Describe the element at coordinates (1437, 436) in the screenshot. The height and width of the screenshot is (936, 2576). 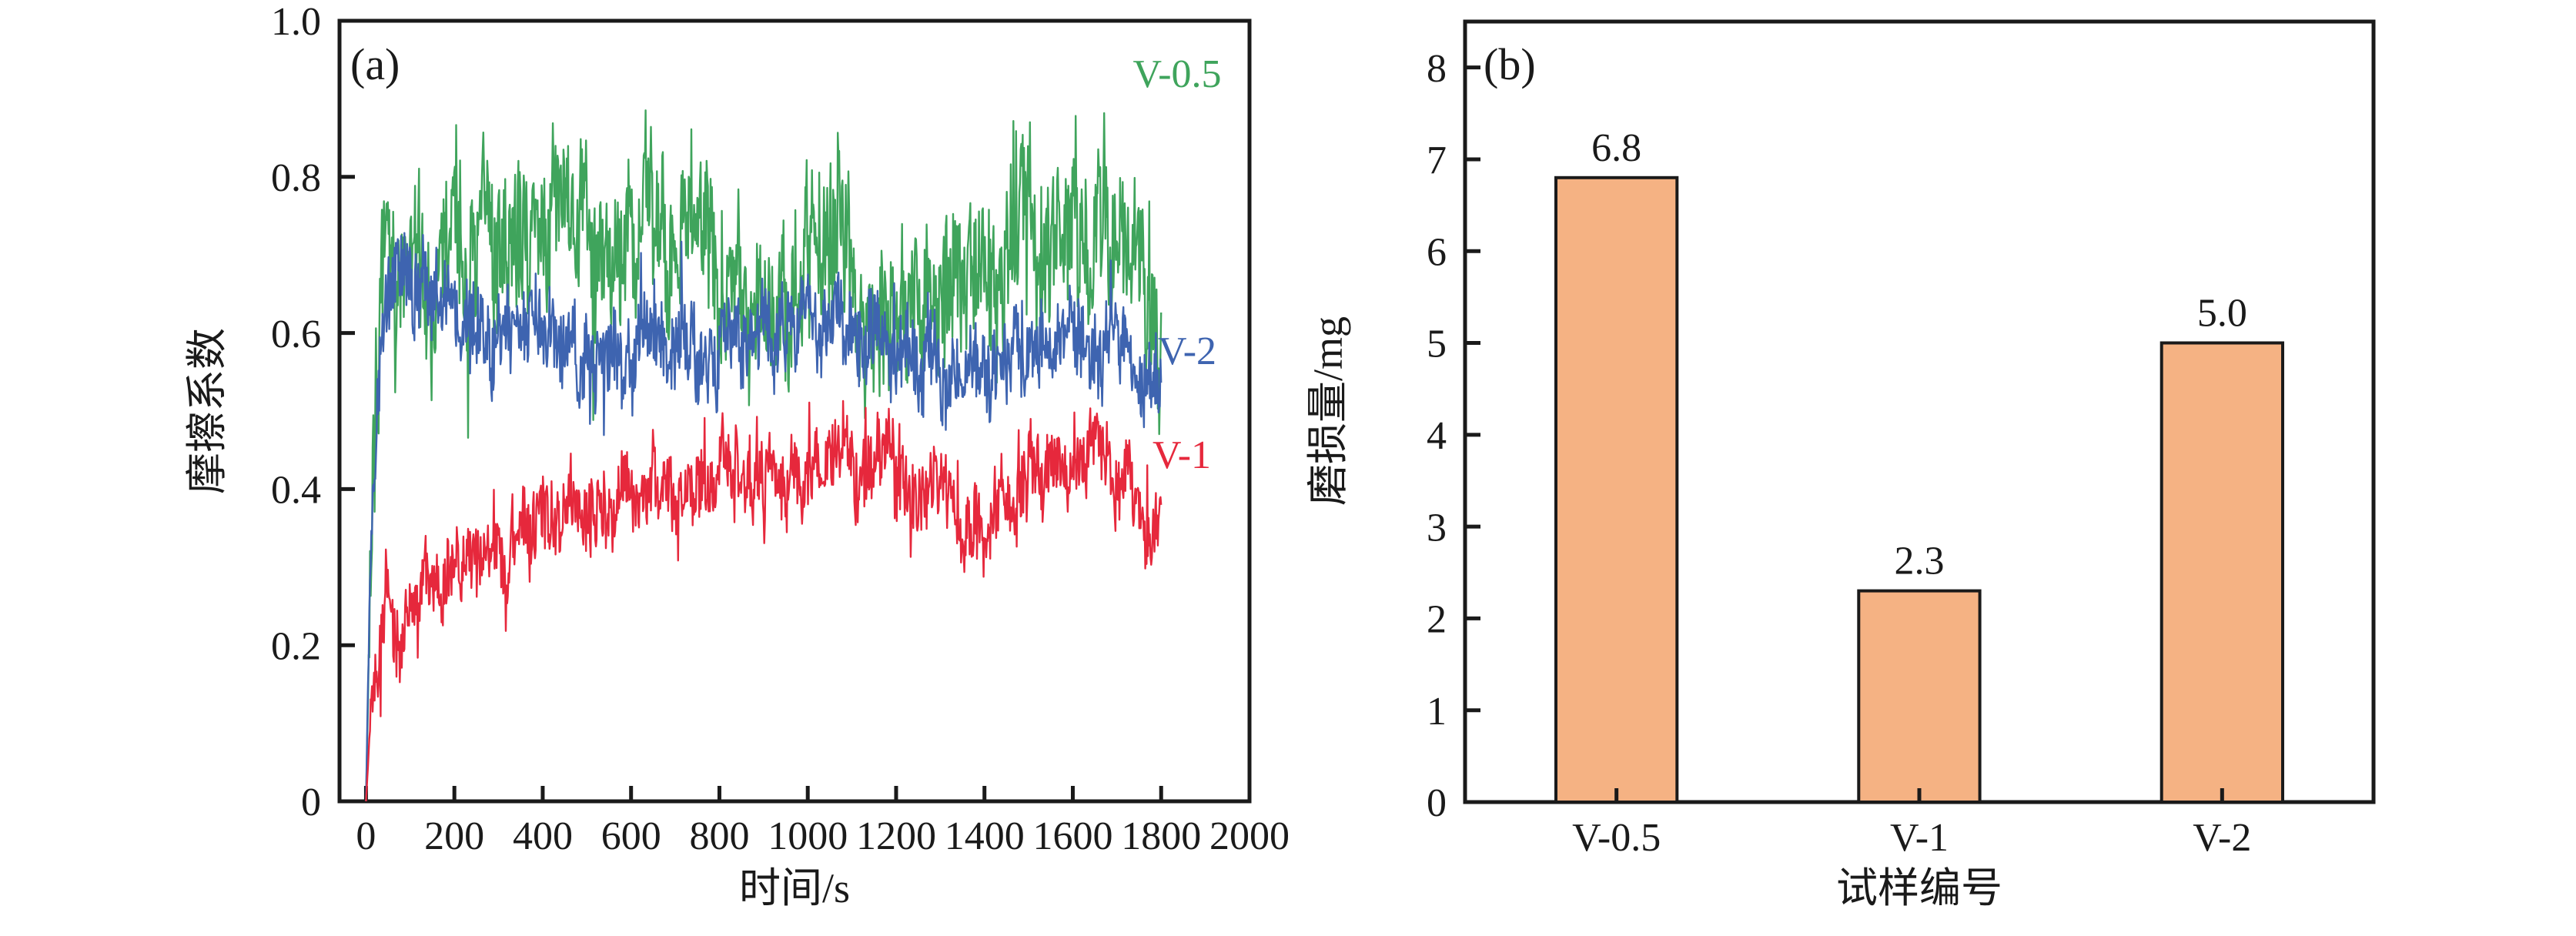
I see `b-y-tick-label: 4` at that location.